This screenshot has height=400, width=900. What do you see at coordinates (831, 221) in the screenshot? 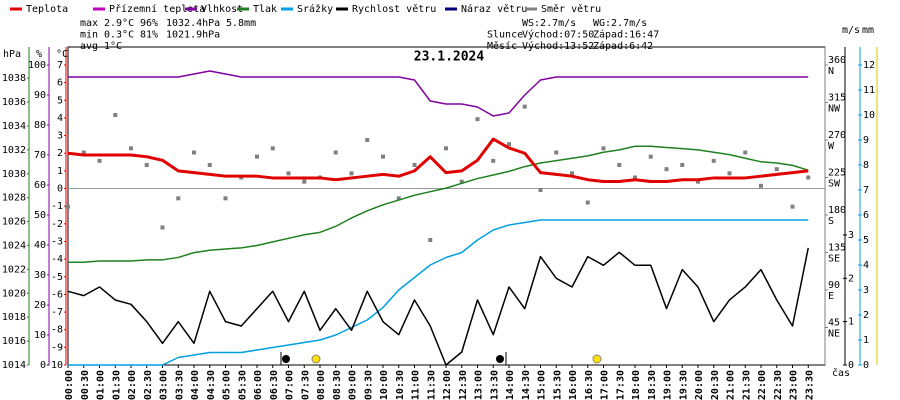
I see `y-tick-label: S` at bounding box center [831, 221].